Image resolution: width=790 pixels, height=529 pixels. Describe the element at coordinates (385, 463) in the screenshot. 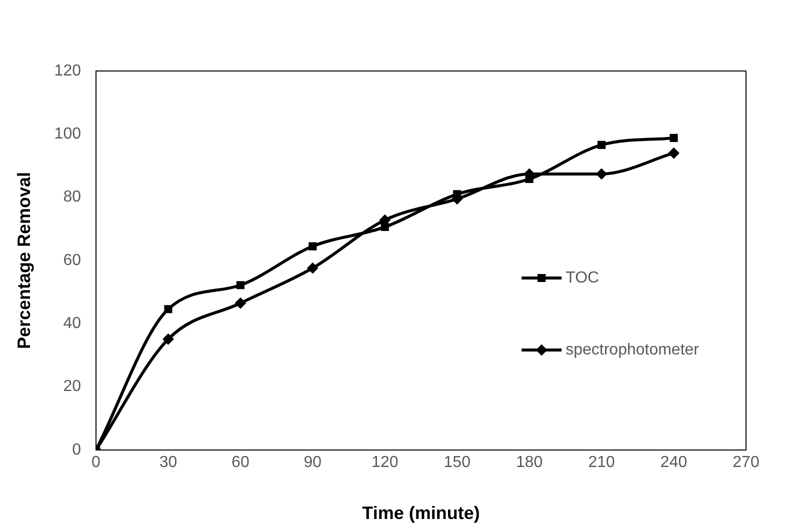

I see `x-tick-label: 120` at that location.